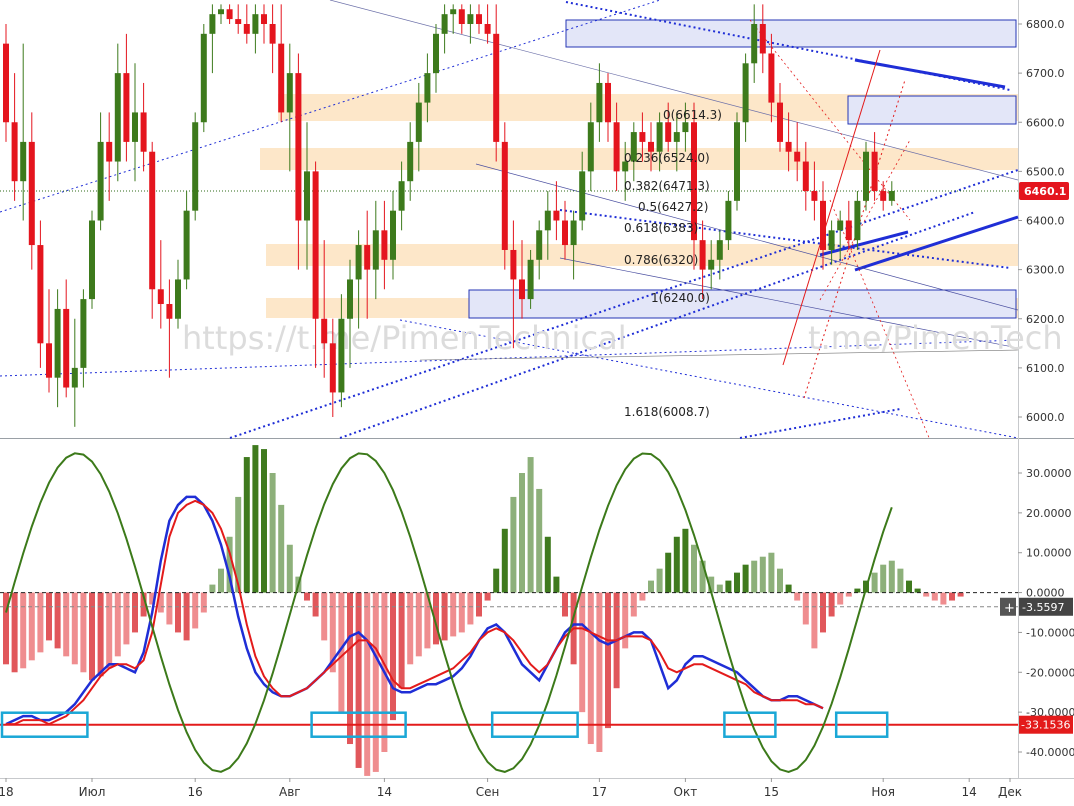 This screenshot has height=806, width=1074. Describe the element at coordinates (1008, 606) in the screenshot. I see `plus-button` at that location.